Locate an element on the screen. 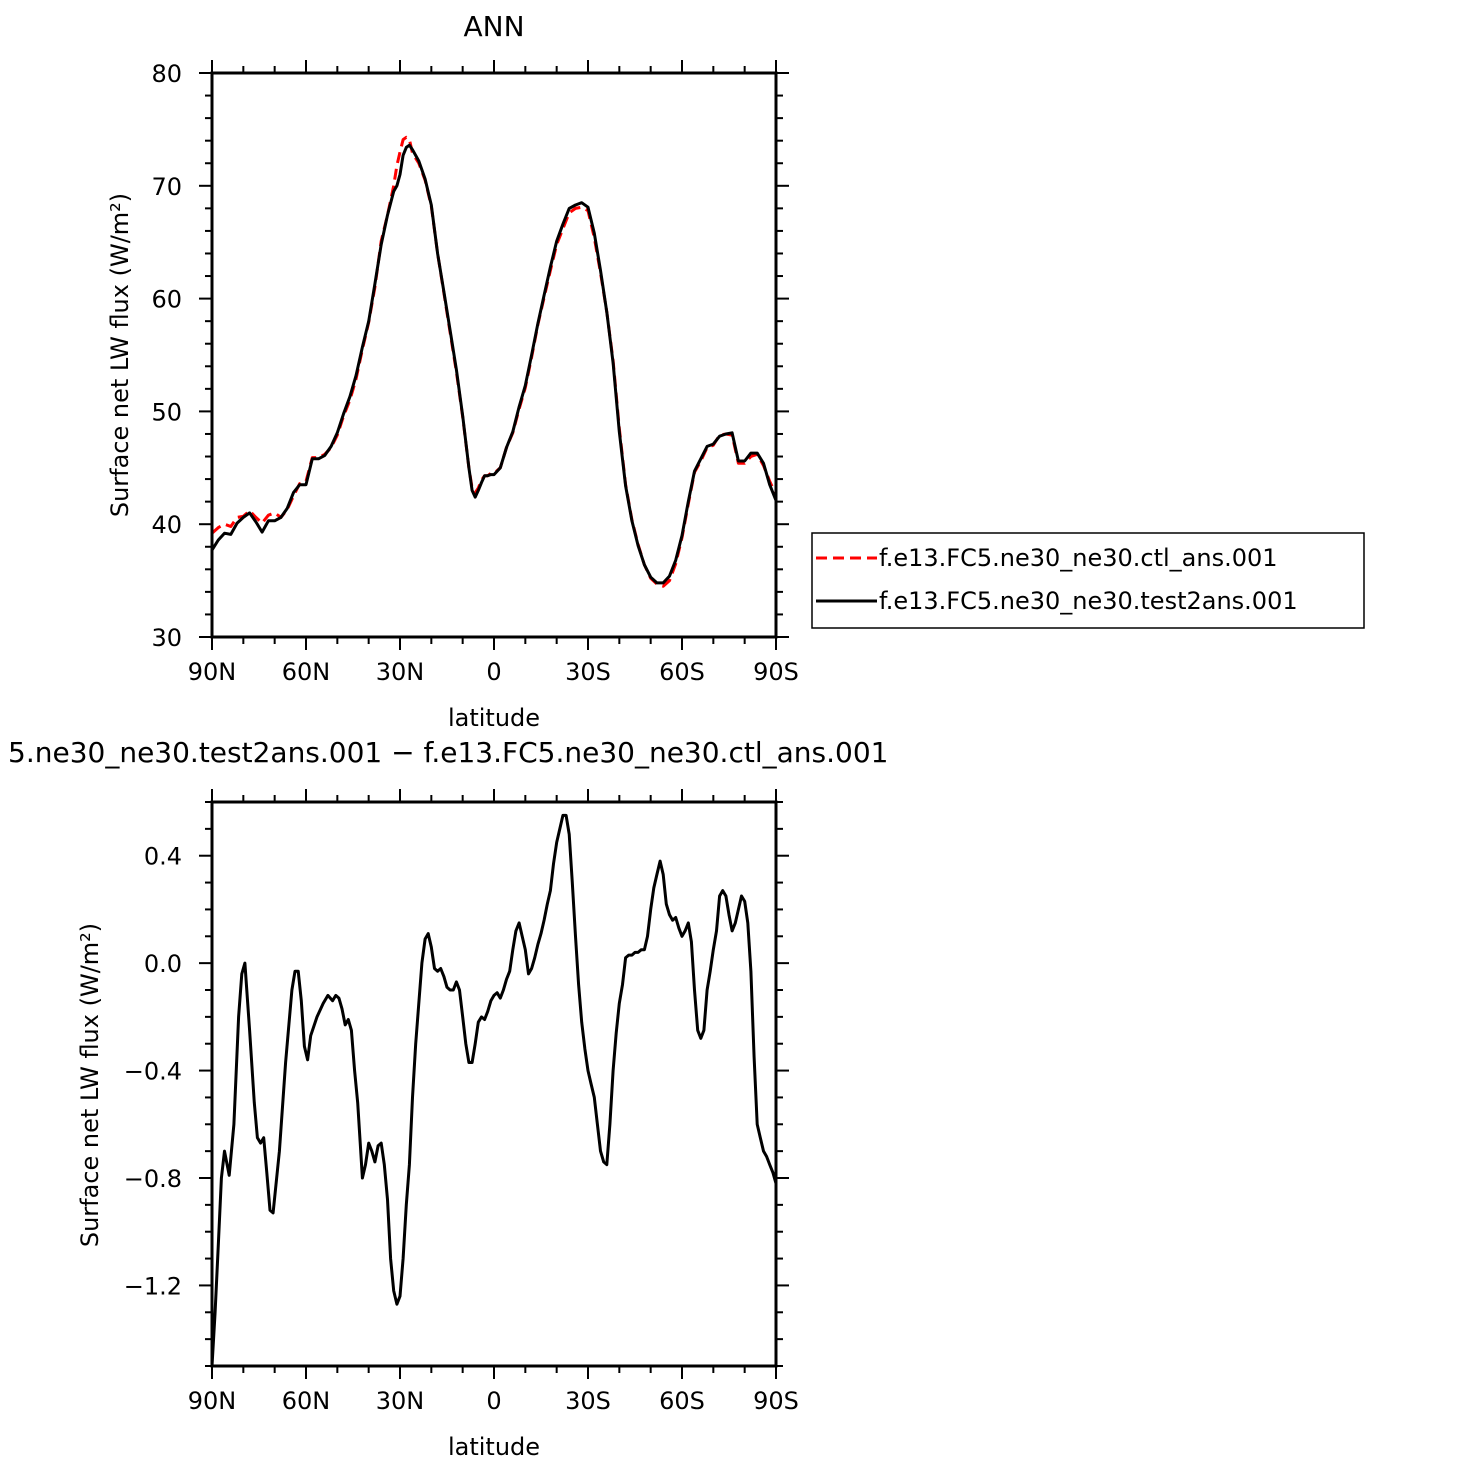 The width and height of the screenshot is (1470, 1469). x-tick-label-1-6: 90S is located at coordinates (776, 1401).